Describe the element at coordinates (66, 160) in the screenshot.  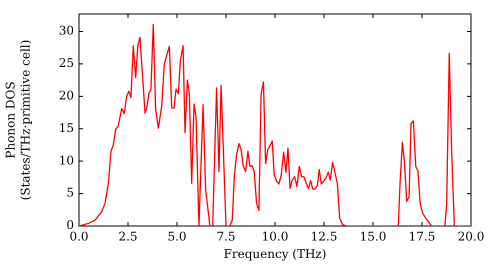
I see `y-tick-label: 10` at that location.